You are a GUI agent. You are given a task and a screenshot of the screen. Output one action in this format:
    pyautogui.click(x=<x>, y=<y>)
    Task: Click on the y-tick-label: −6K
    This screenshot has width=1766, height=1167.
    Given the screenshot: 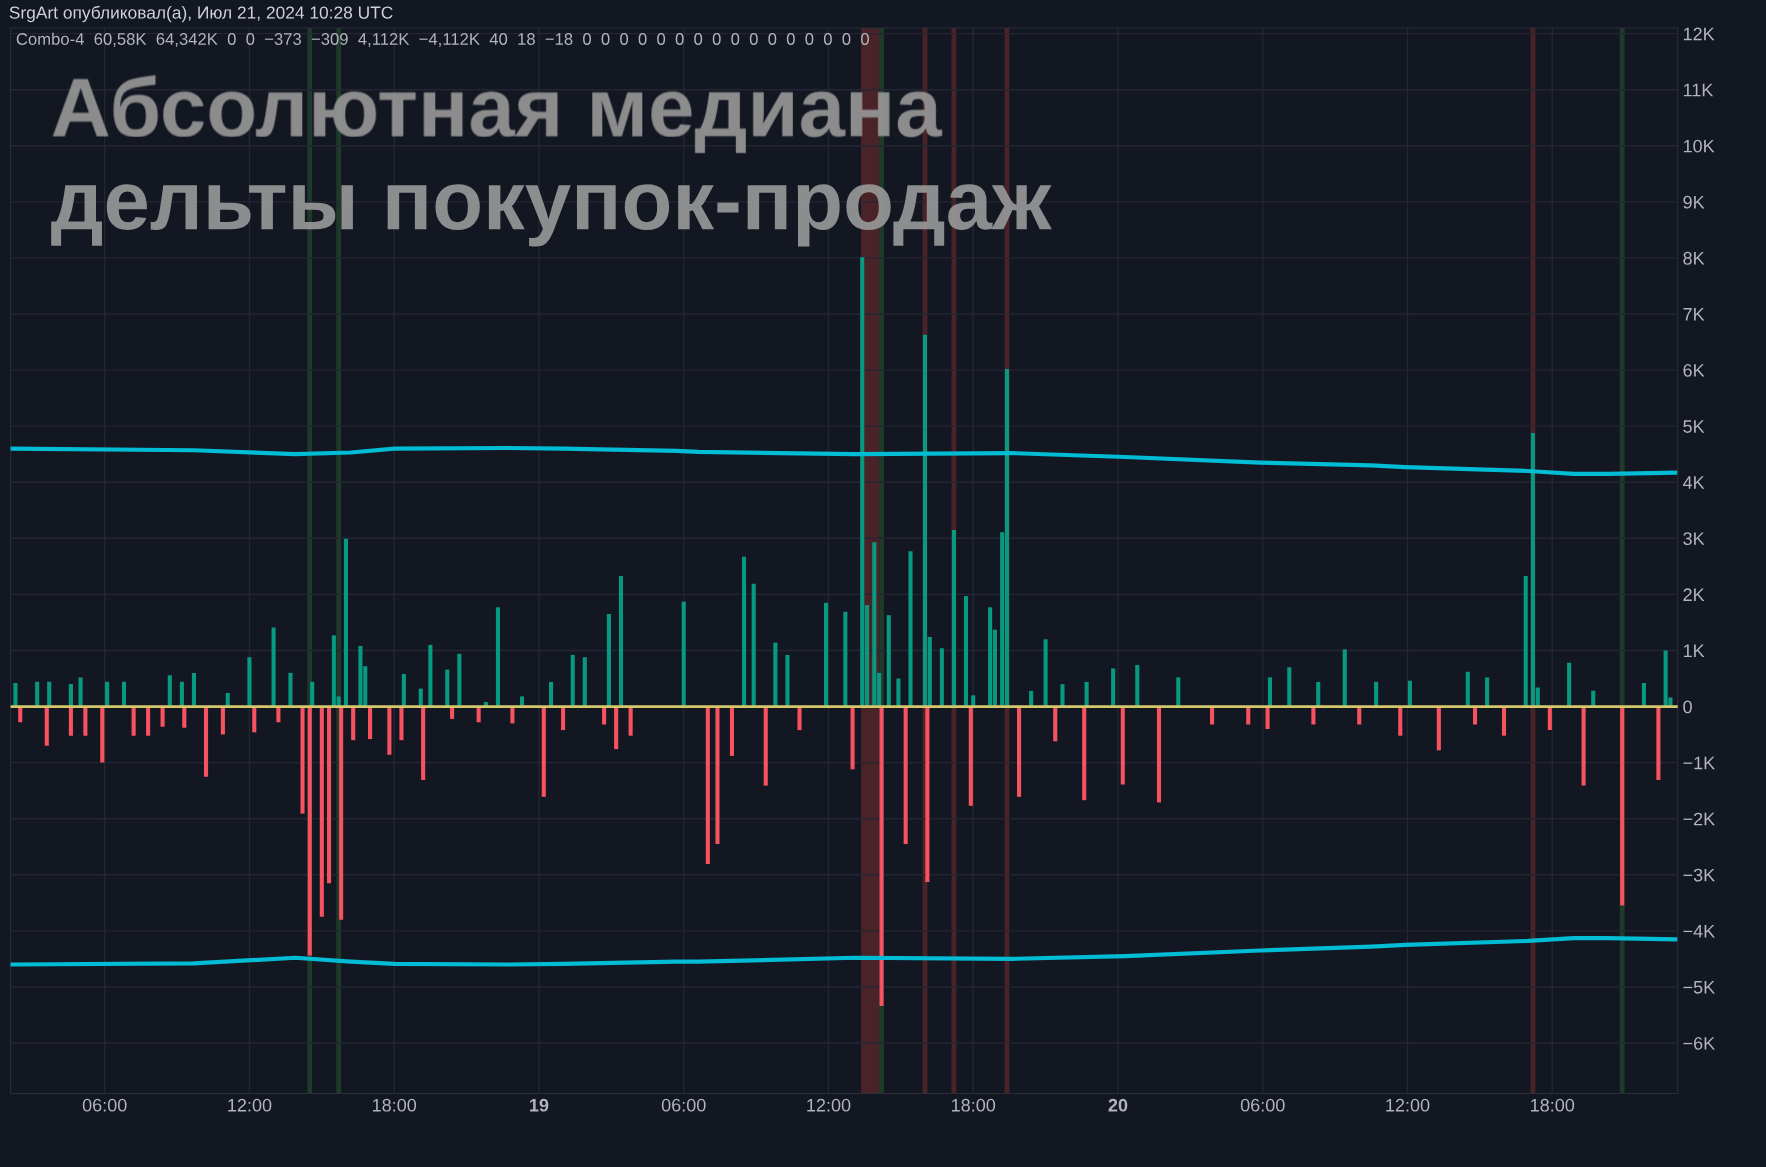 What is the action you would take?
    pyautogui.click(x=1699, y=1043)
    